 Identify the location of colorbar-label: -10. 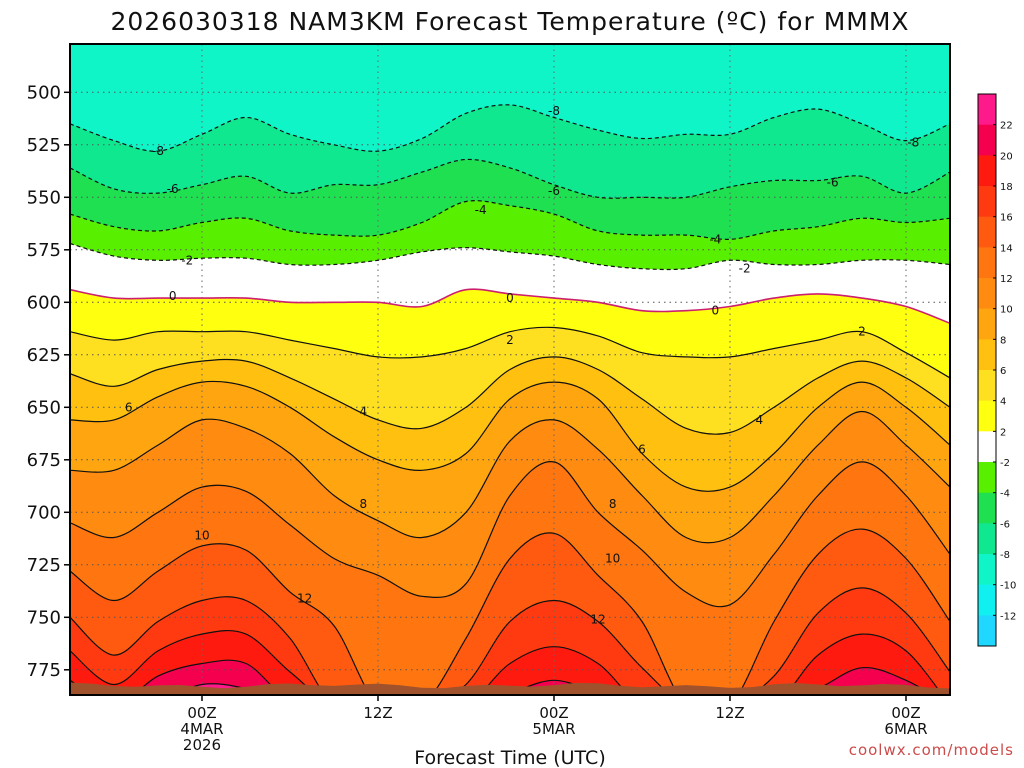
(1008, 586).